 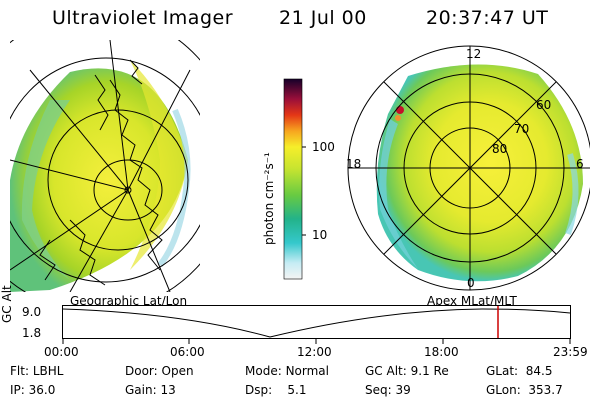 What do you see at coordinates (159, 371) in the screenshot?
I see `status-door: Door: Open` at bounding box center [159, 371].